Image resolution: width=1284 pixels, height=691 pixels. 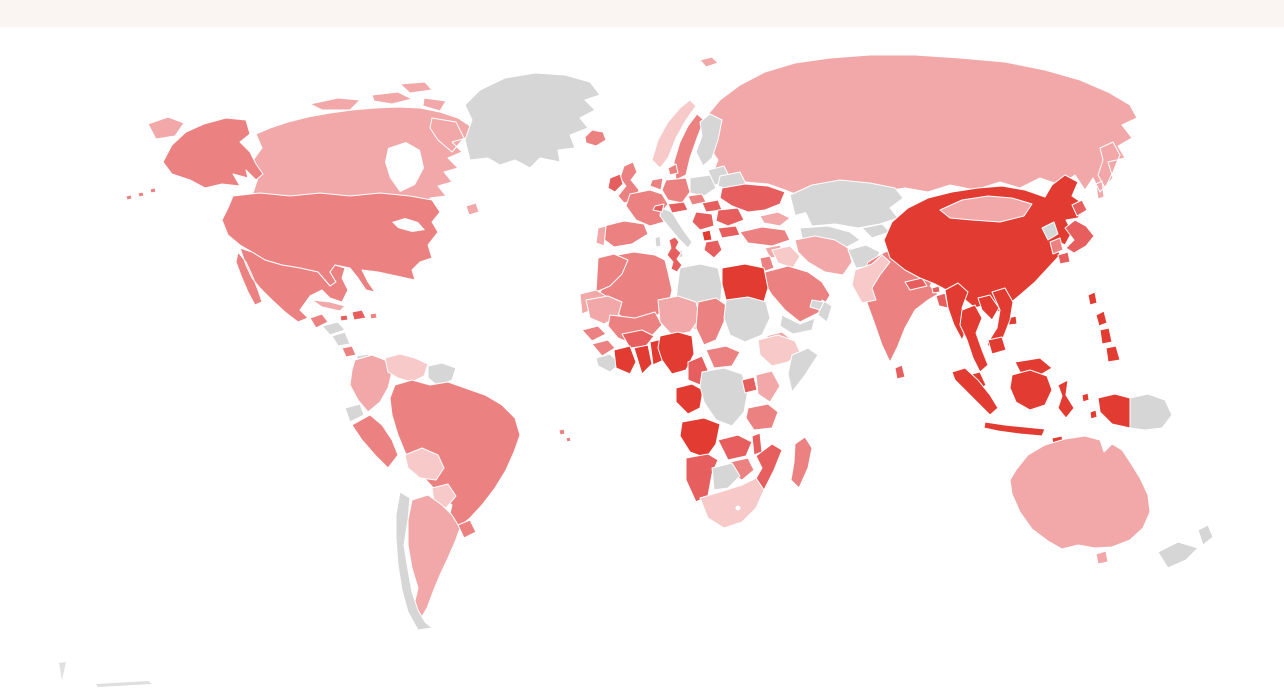 What do you see at coordinates (803, 370) in the screenshot?
I see `country-somalia` at bounding box center [803, 370].